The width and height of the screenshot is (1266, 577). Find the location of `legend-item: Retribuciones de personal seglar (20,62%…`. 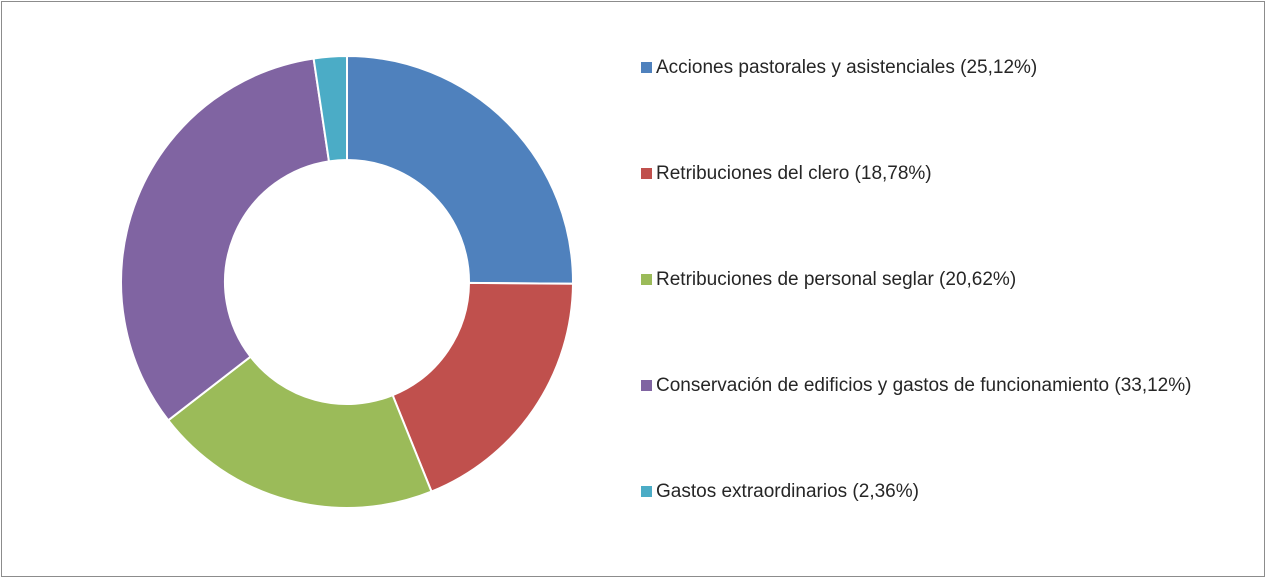

legend-item: Retribuciones de personal seglar (20,62%… is located at coordinates (941, 280).